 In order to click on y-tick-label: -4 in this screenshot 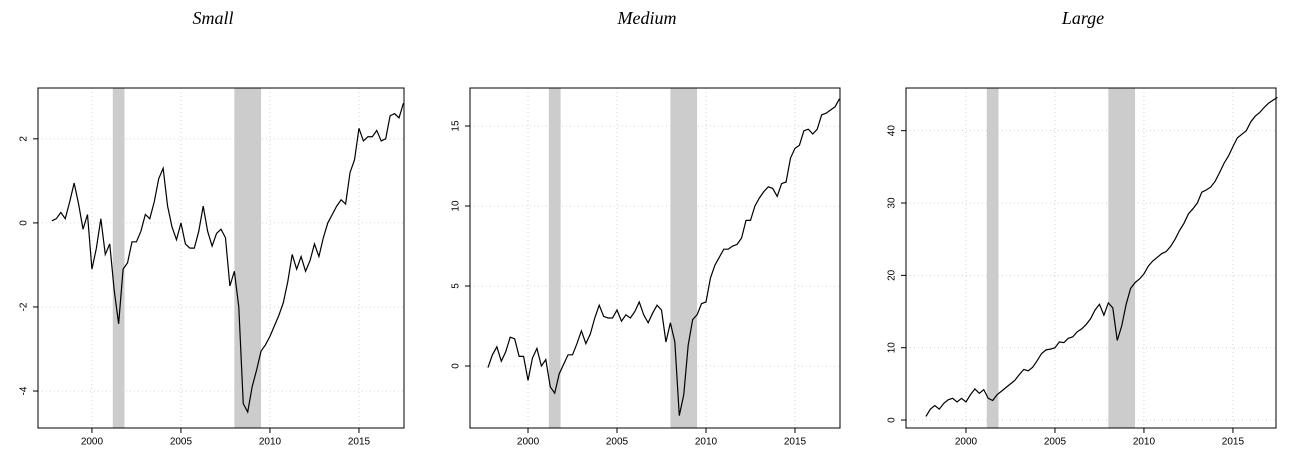, I will do `click(24, 390)`.